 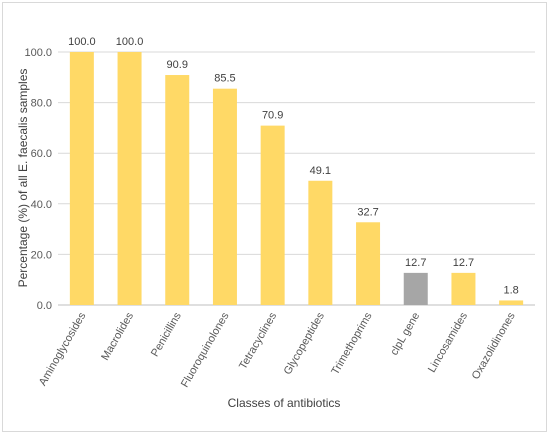 I want to click on data-label: 32.7, so click(x=367, y=212).